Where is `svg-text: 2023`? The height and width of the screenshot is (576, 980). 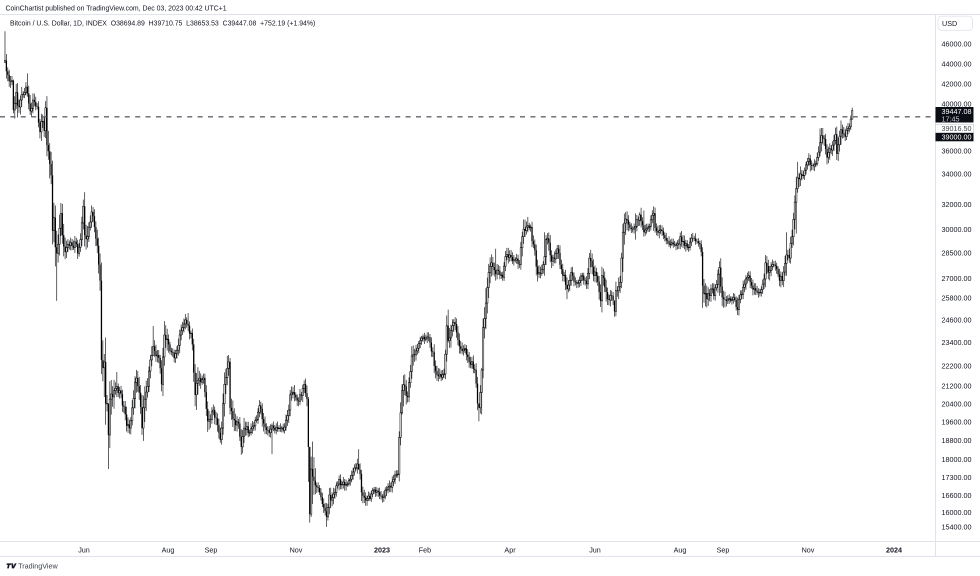 svg-text: 2023 is located at coordinates (382, 549).